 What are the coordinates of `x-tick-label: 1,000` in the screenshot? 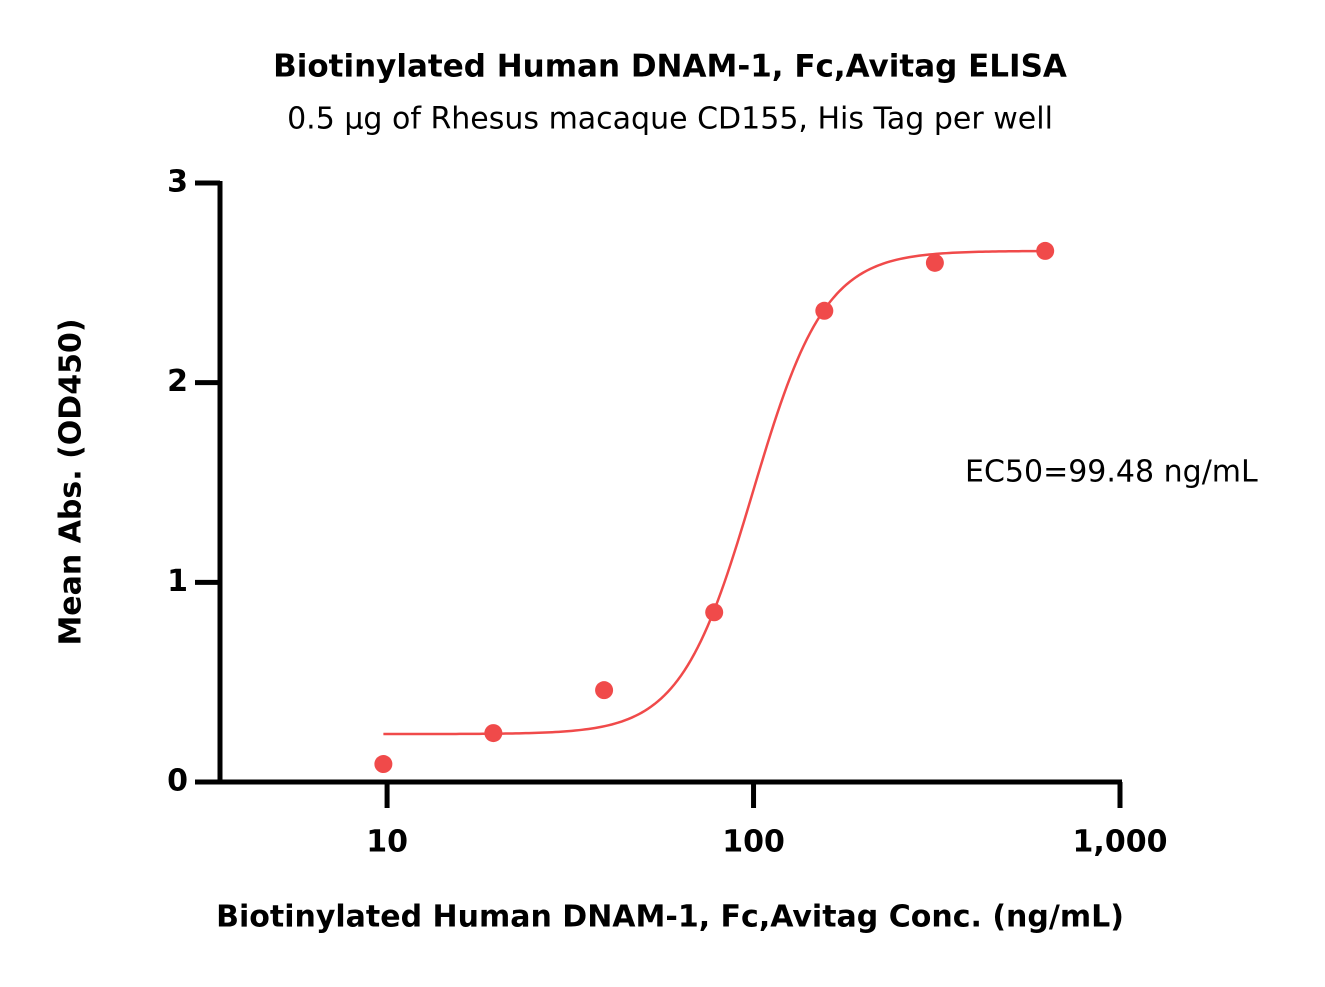 It's located at (1120, 842).